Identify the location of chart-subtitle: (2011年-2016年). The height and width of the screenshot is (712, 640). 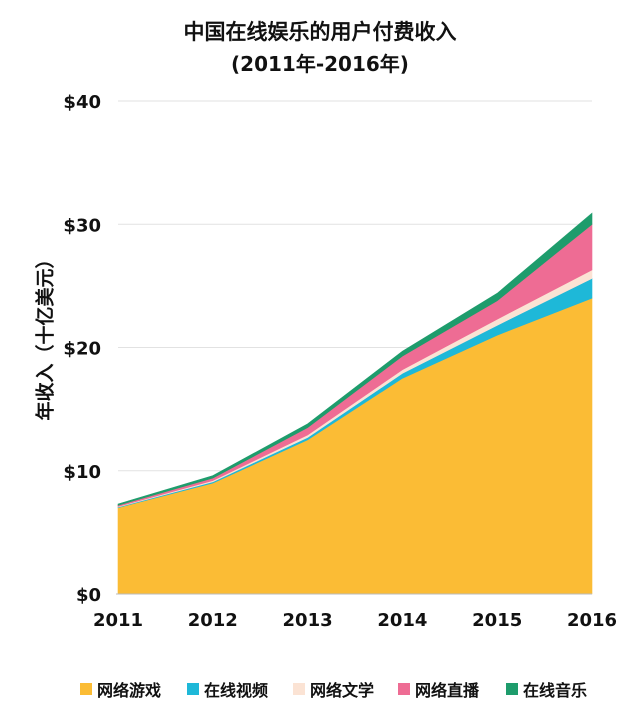
(320, 64).